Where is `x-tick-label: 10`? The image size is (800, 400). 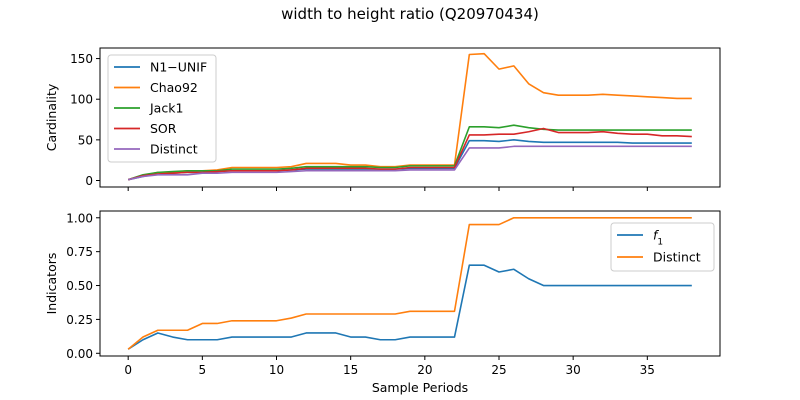 x-tick-label: 10 is located at coordinates (276, 370).